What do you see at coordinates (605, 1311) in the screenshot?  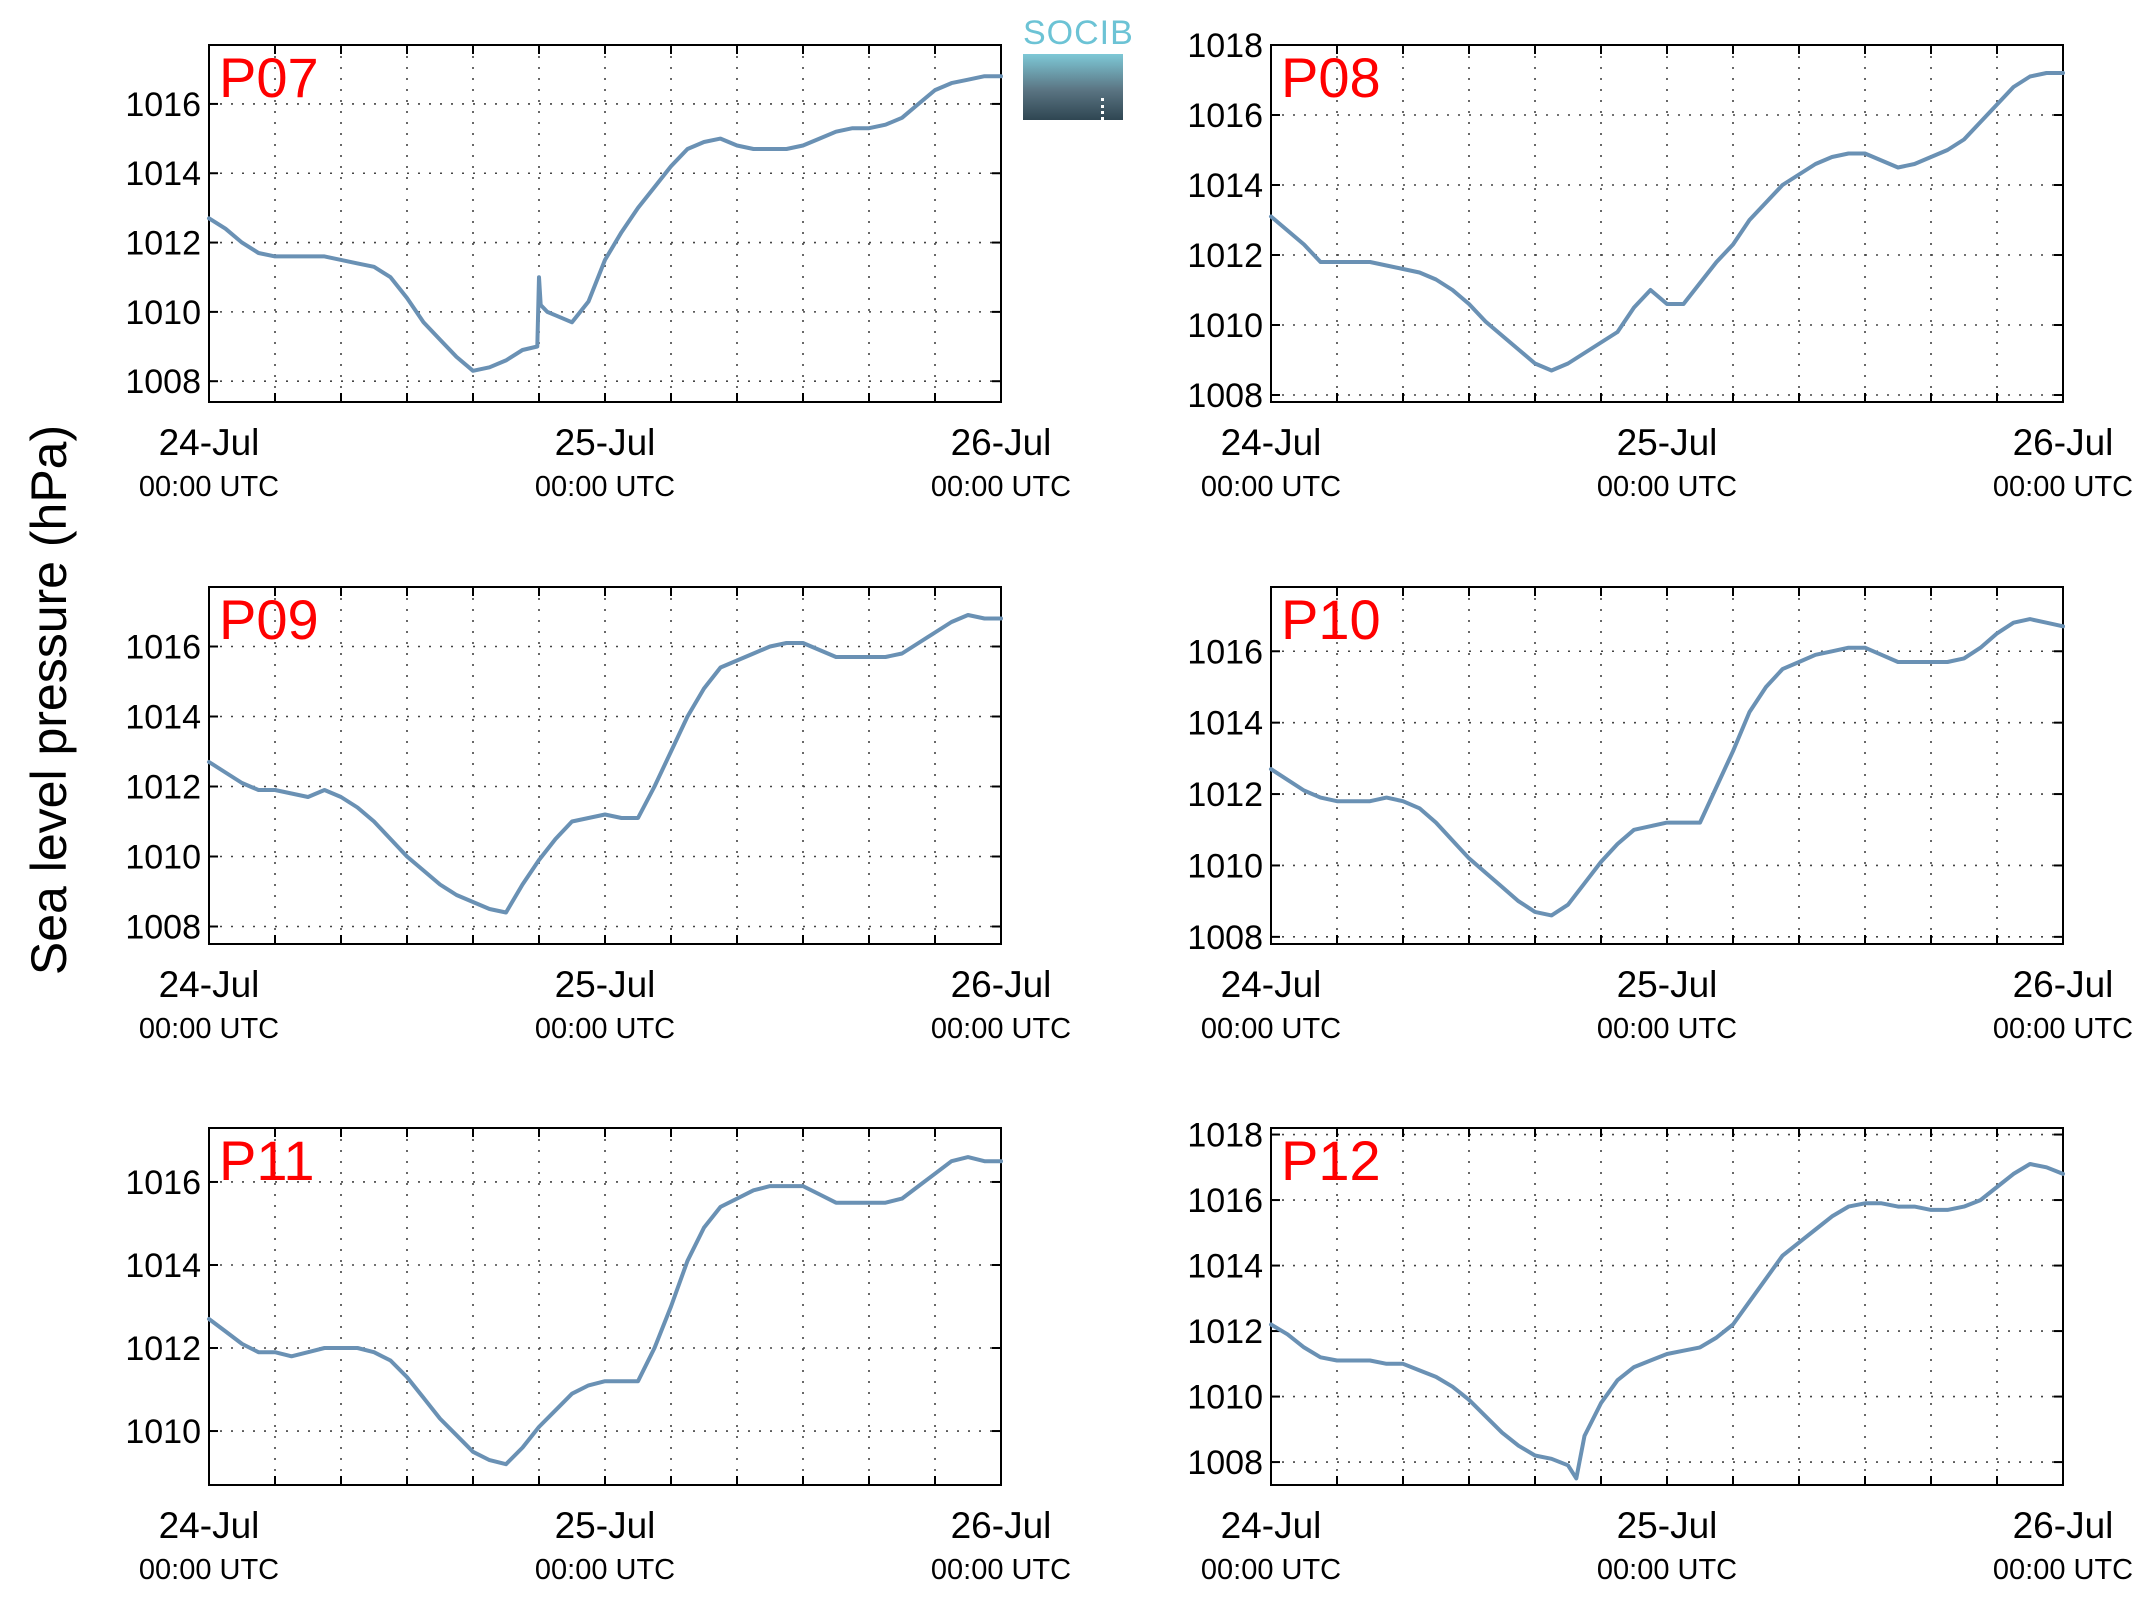 I see `series-line-p11` at bounding box center [605, 1311].